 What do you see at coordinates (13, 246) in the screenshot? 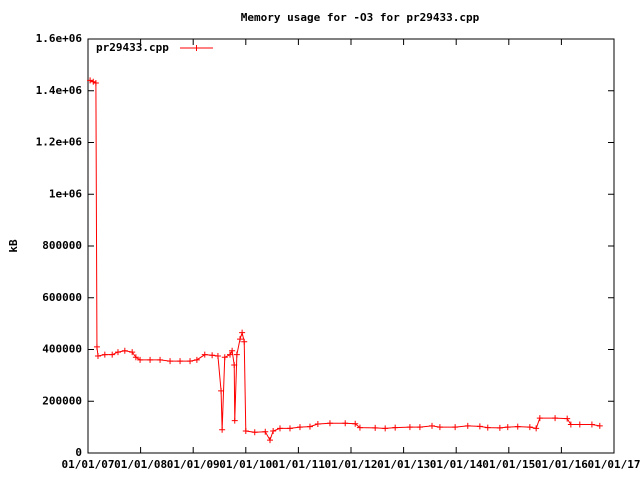
I see `y-axis-label: kB` at bounding box center [13, 246].